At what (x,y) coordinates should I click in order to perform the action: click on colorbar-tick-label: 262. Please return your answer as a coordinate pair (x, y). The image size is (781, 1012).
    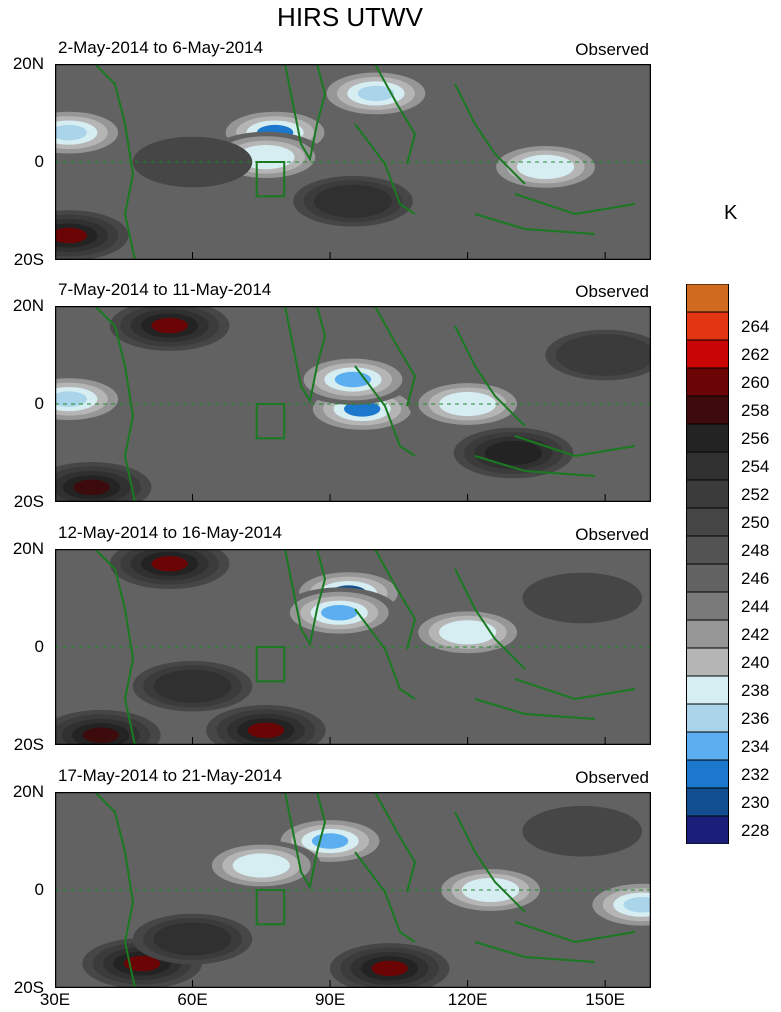
    Looking at the image, I should click on (755, 354).